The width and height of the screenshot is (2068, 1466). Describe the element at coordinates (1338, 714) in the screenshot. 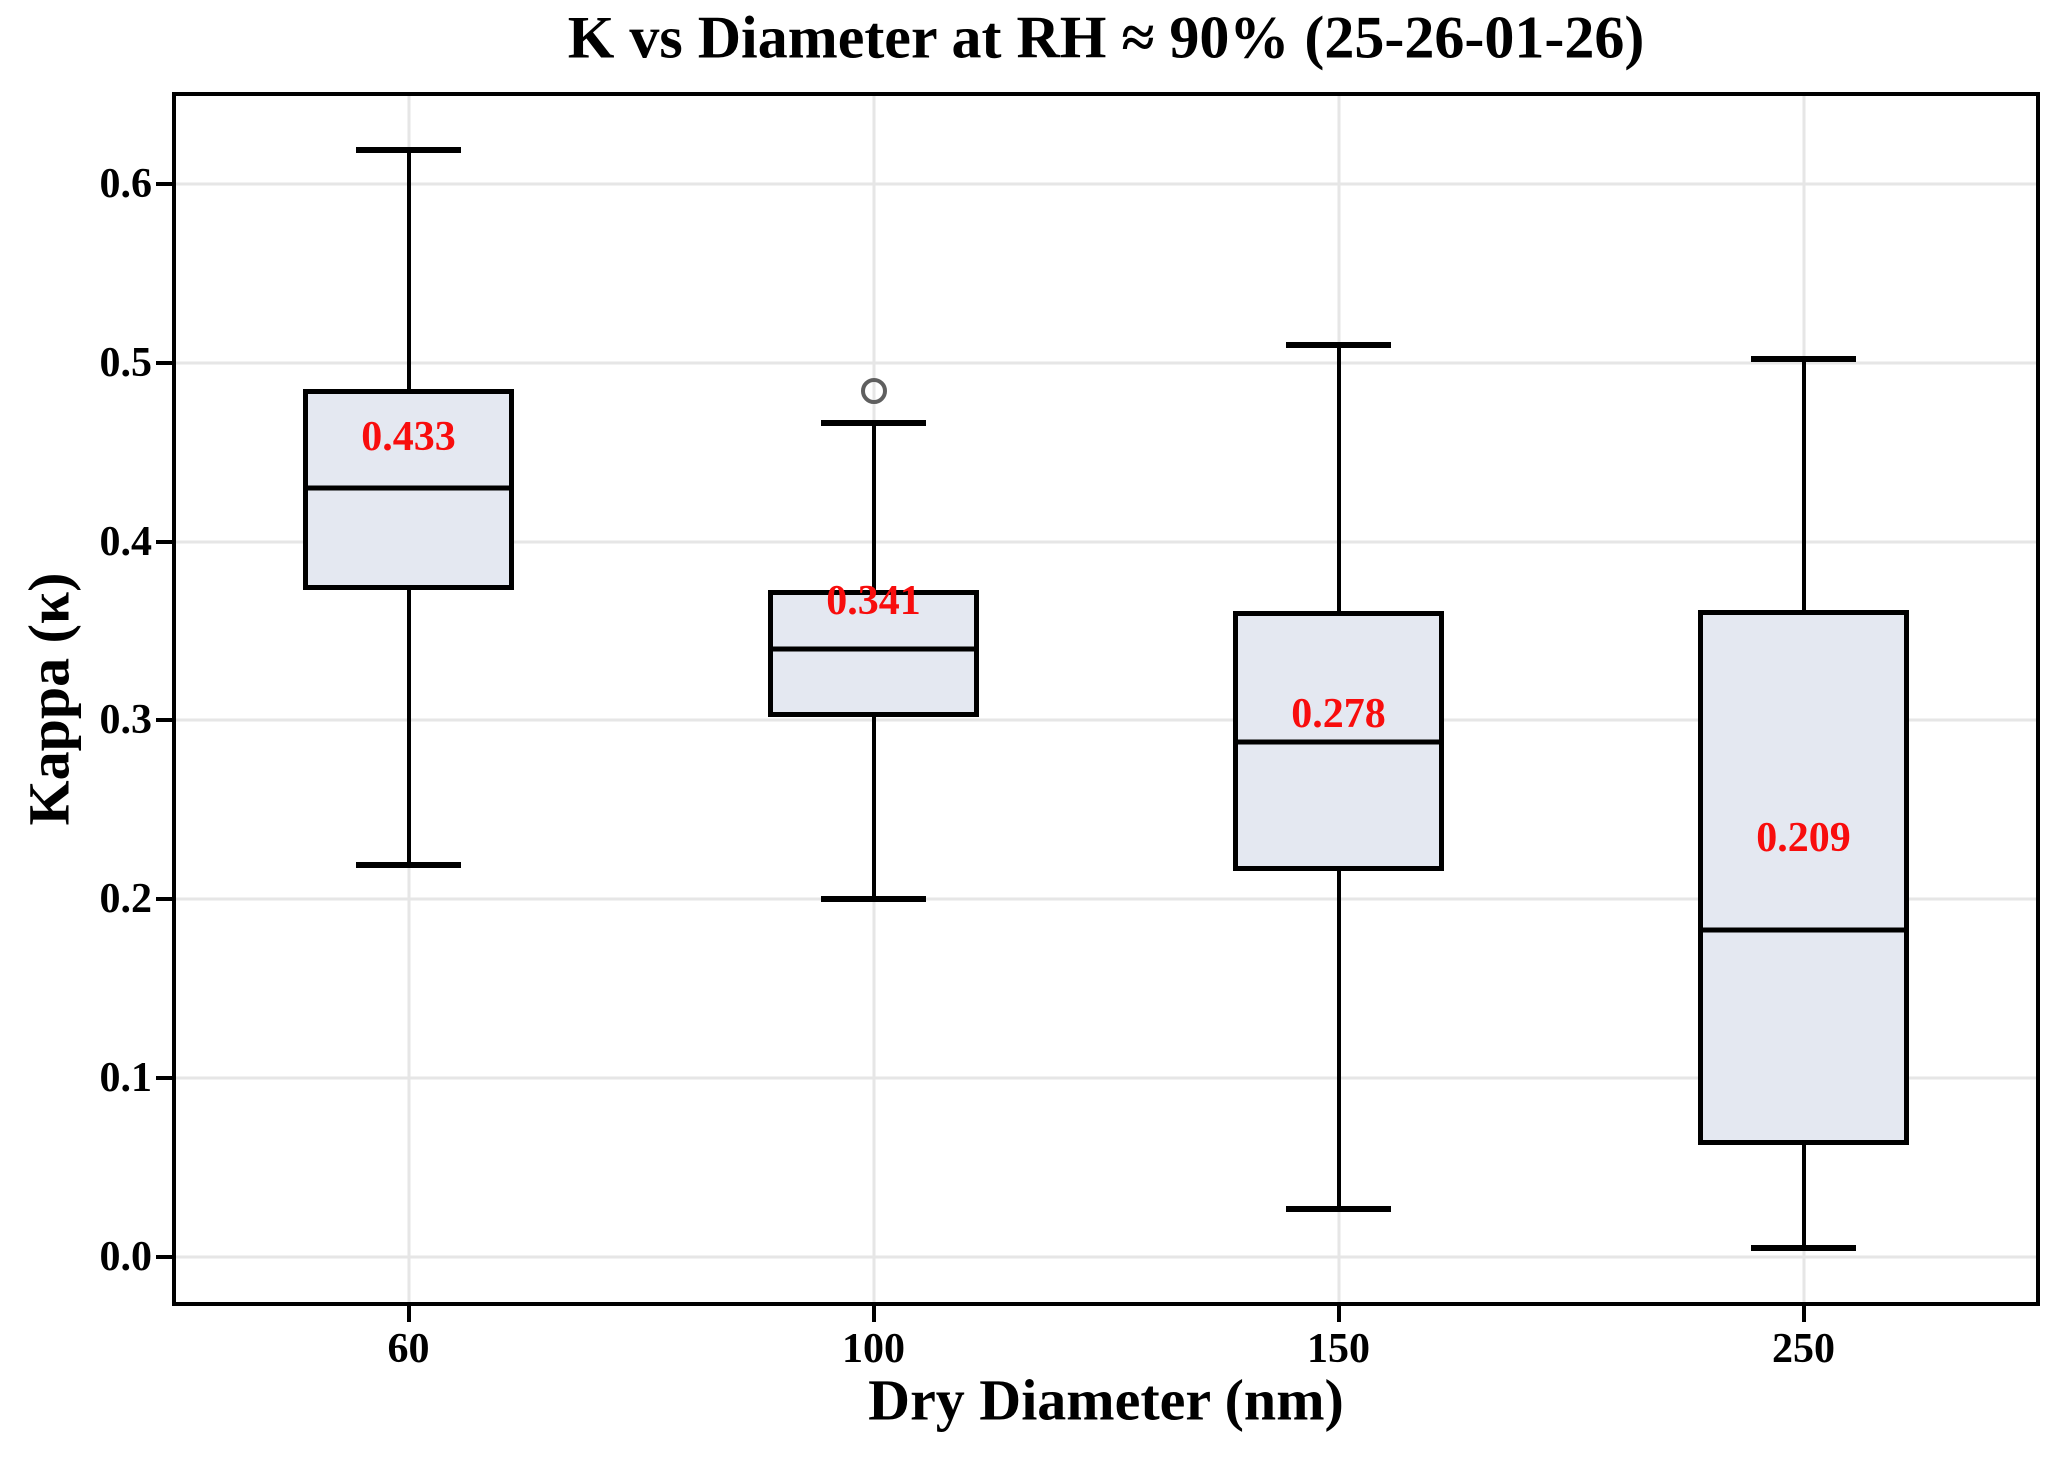

I see `mean-label-150nm: 0.278` at that location.